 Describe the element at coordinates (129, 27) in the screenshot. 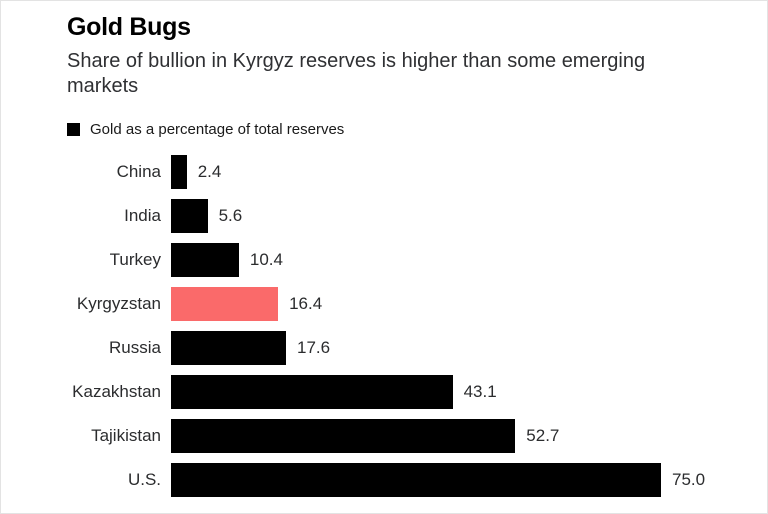

I see `chart-title: Gold Bugs` at that location.